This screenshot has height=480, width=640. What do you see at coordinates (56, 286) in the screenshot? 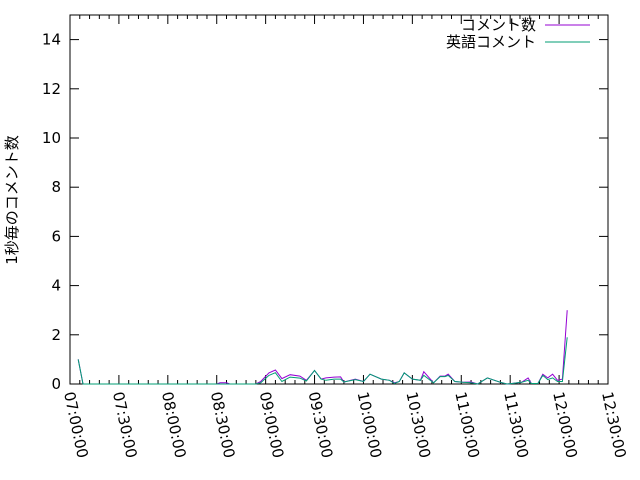
I see `y-tick-label: 4` at bounding box center [56, 286].